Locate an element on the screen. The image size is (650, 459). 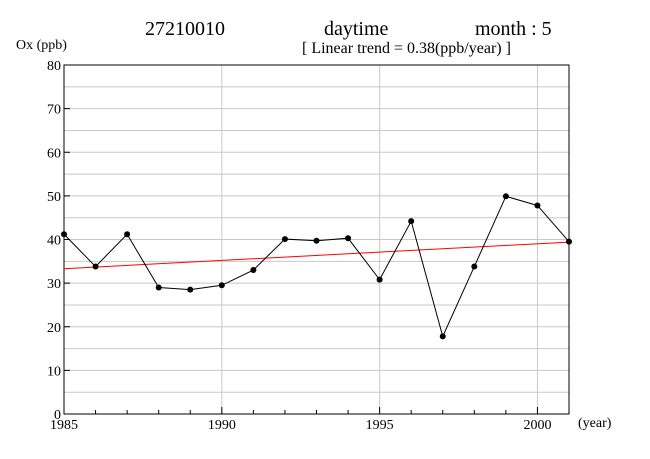
y-tick-label: 10 is located at coordinates (54, 371).